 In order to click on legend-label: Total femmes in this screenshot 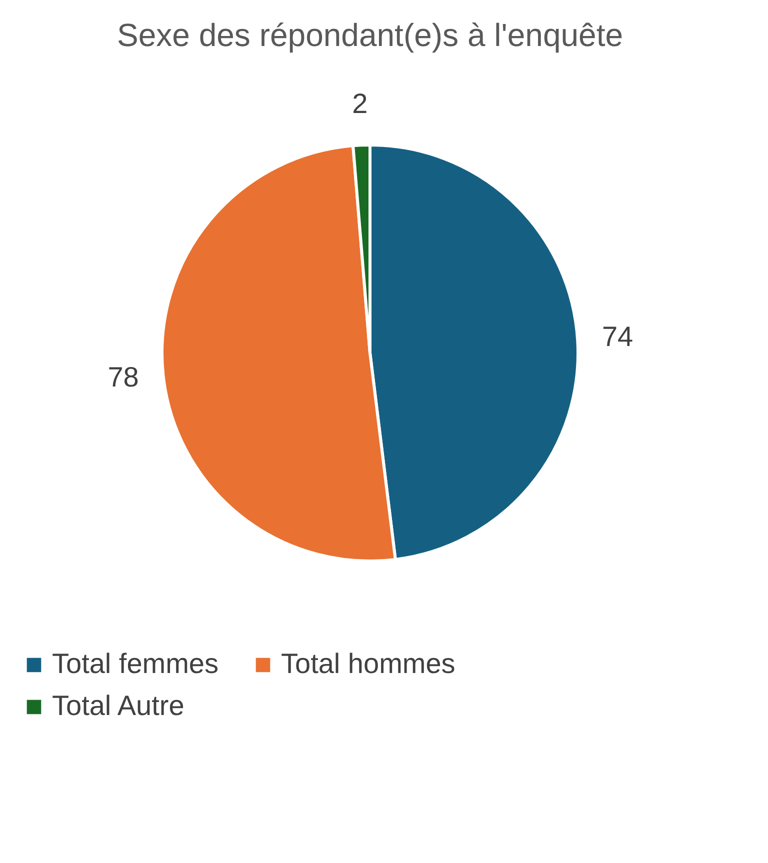, I will do `click(135, 663)`.